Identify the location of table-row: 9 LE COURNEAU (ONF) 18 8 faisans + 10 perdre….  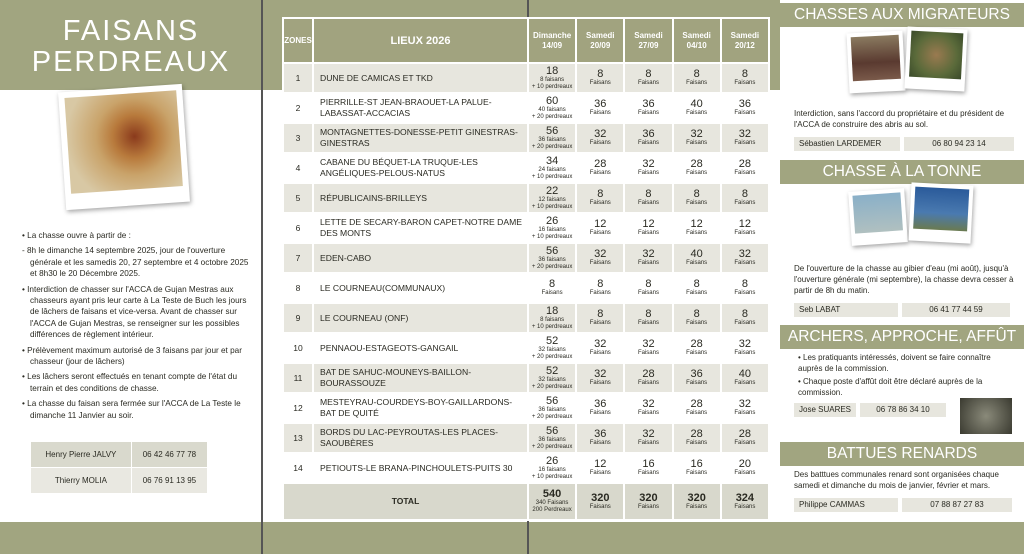
(526, 318).